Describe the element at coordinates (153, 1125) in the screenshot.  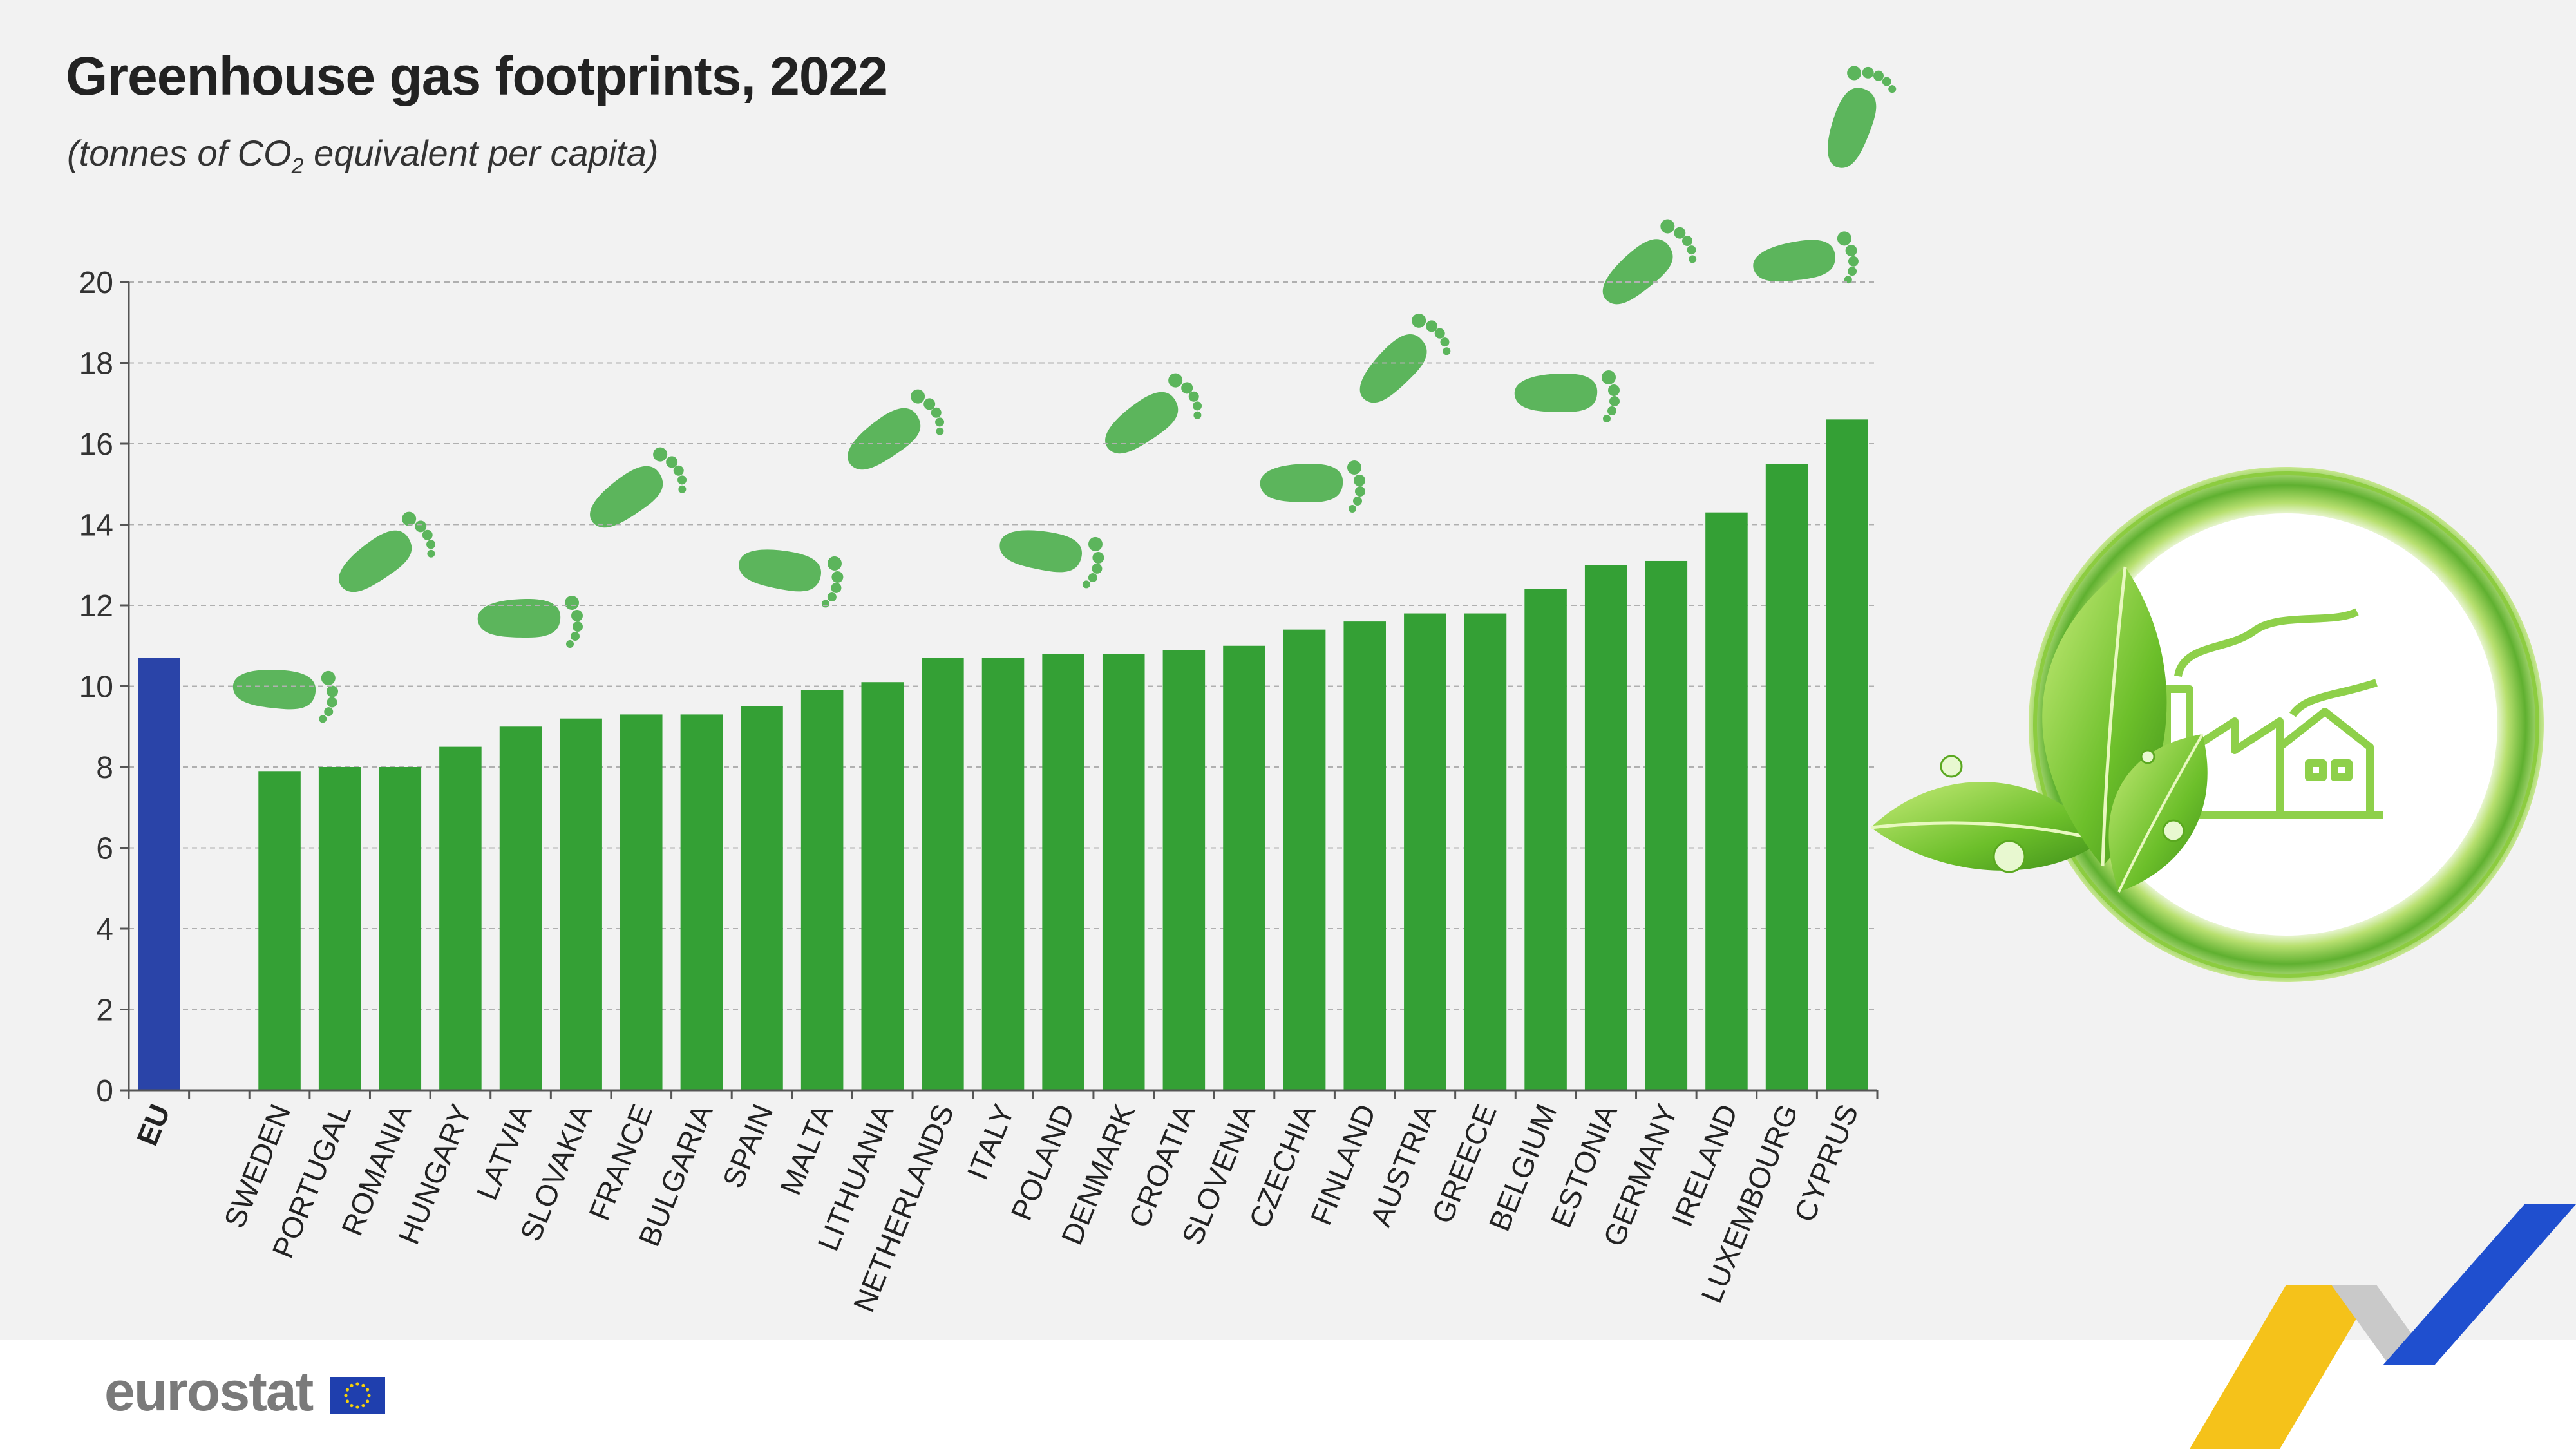
I see `x-tick-label: EU` at that location.